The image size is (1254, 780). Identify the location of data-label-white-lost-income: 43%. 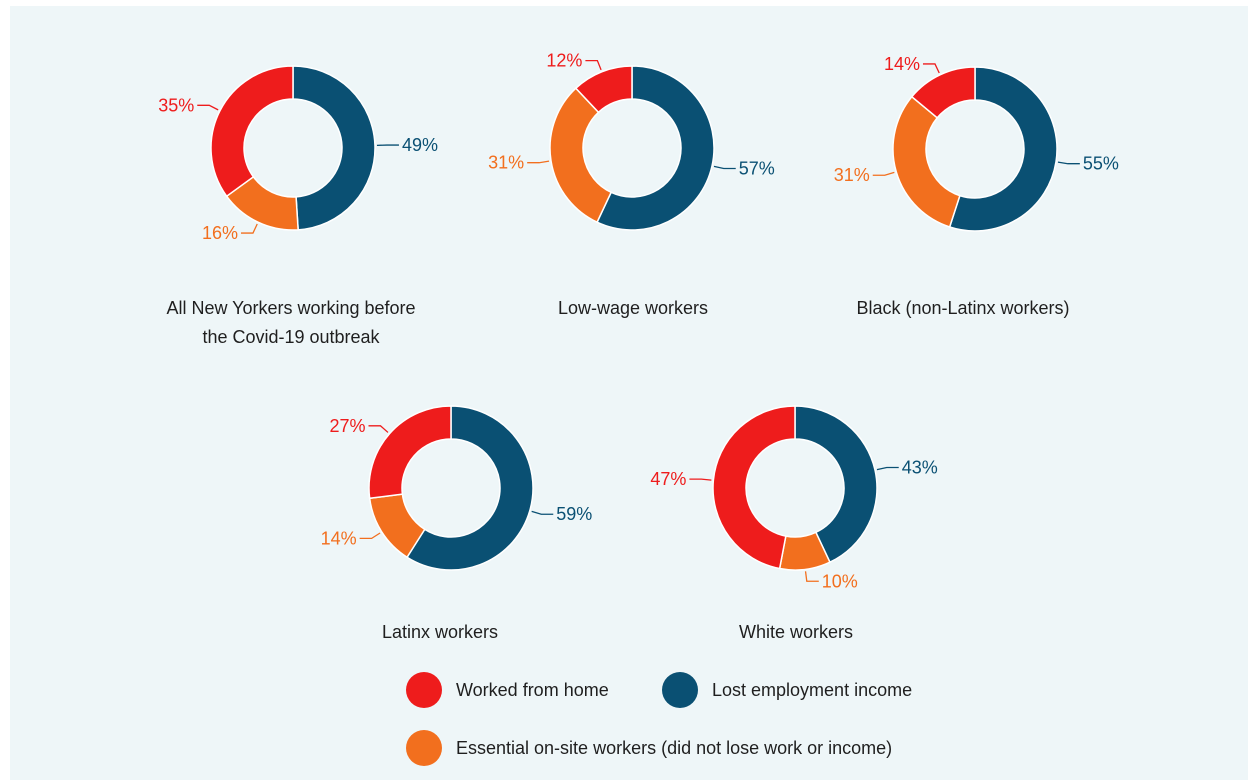
(920, 467).